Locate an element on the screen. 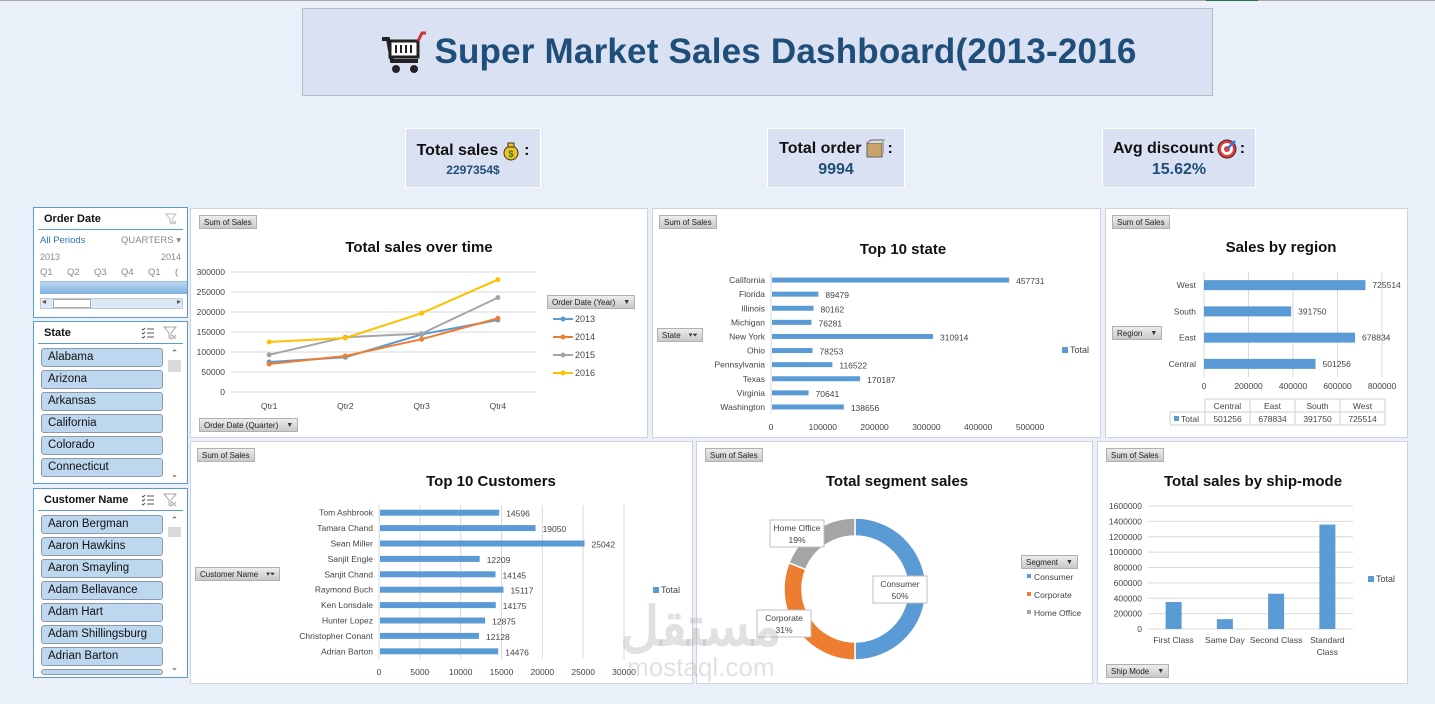 Image resolution: width=1435 pixels, height=704 pixels. slicer-item-customer: Adam Shillingsburg is located at coordinates (102, 634).